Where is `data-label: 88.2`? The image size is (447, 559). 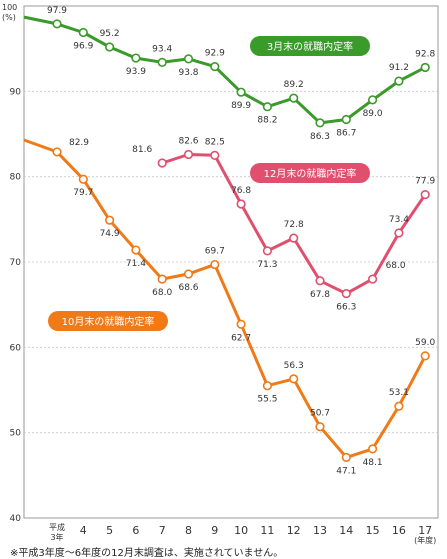 data-label: 88.2 is located at coordinates (267, 121).